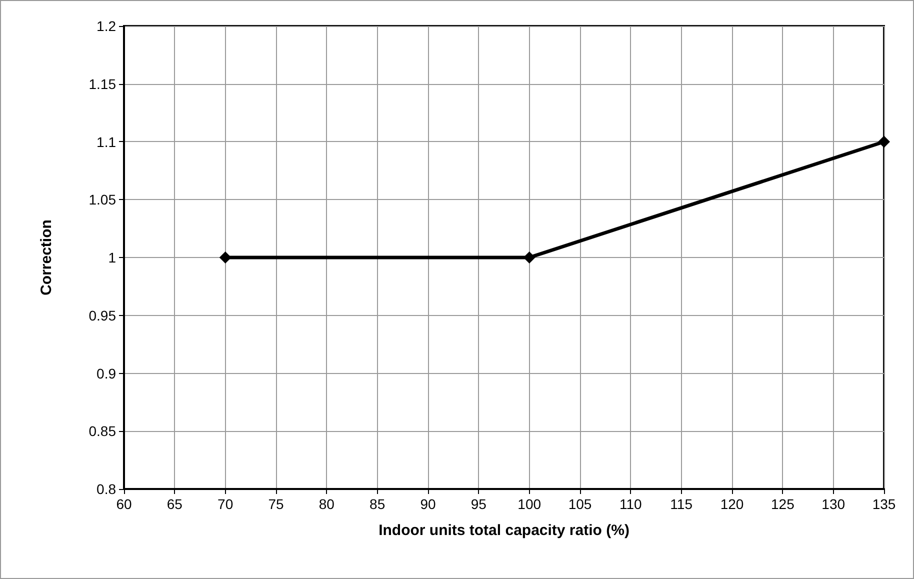 The width and height of the screenshot is (914, 579). Describe the element at coordinates (276, 504) in the screenshot. I see `x-tick-label: 75` at that location.